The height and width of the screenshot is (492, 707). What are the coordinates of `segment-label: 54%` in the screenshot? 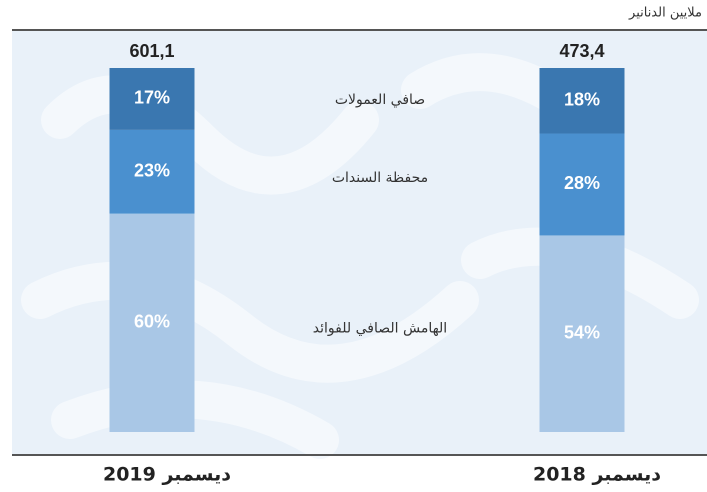 It's located at (582, 332).